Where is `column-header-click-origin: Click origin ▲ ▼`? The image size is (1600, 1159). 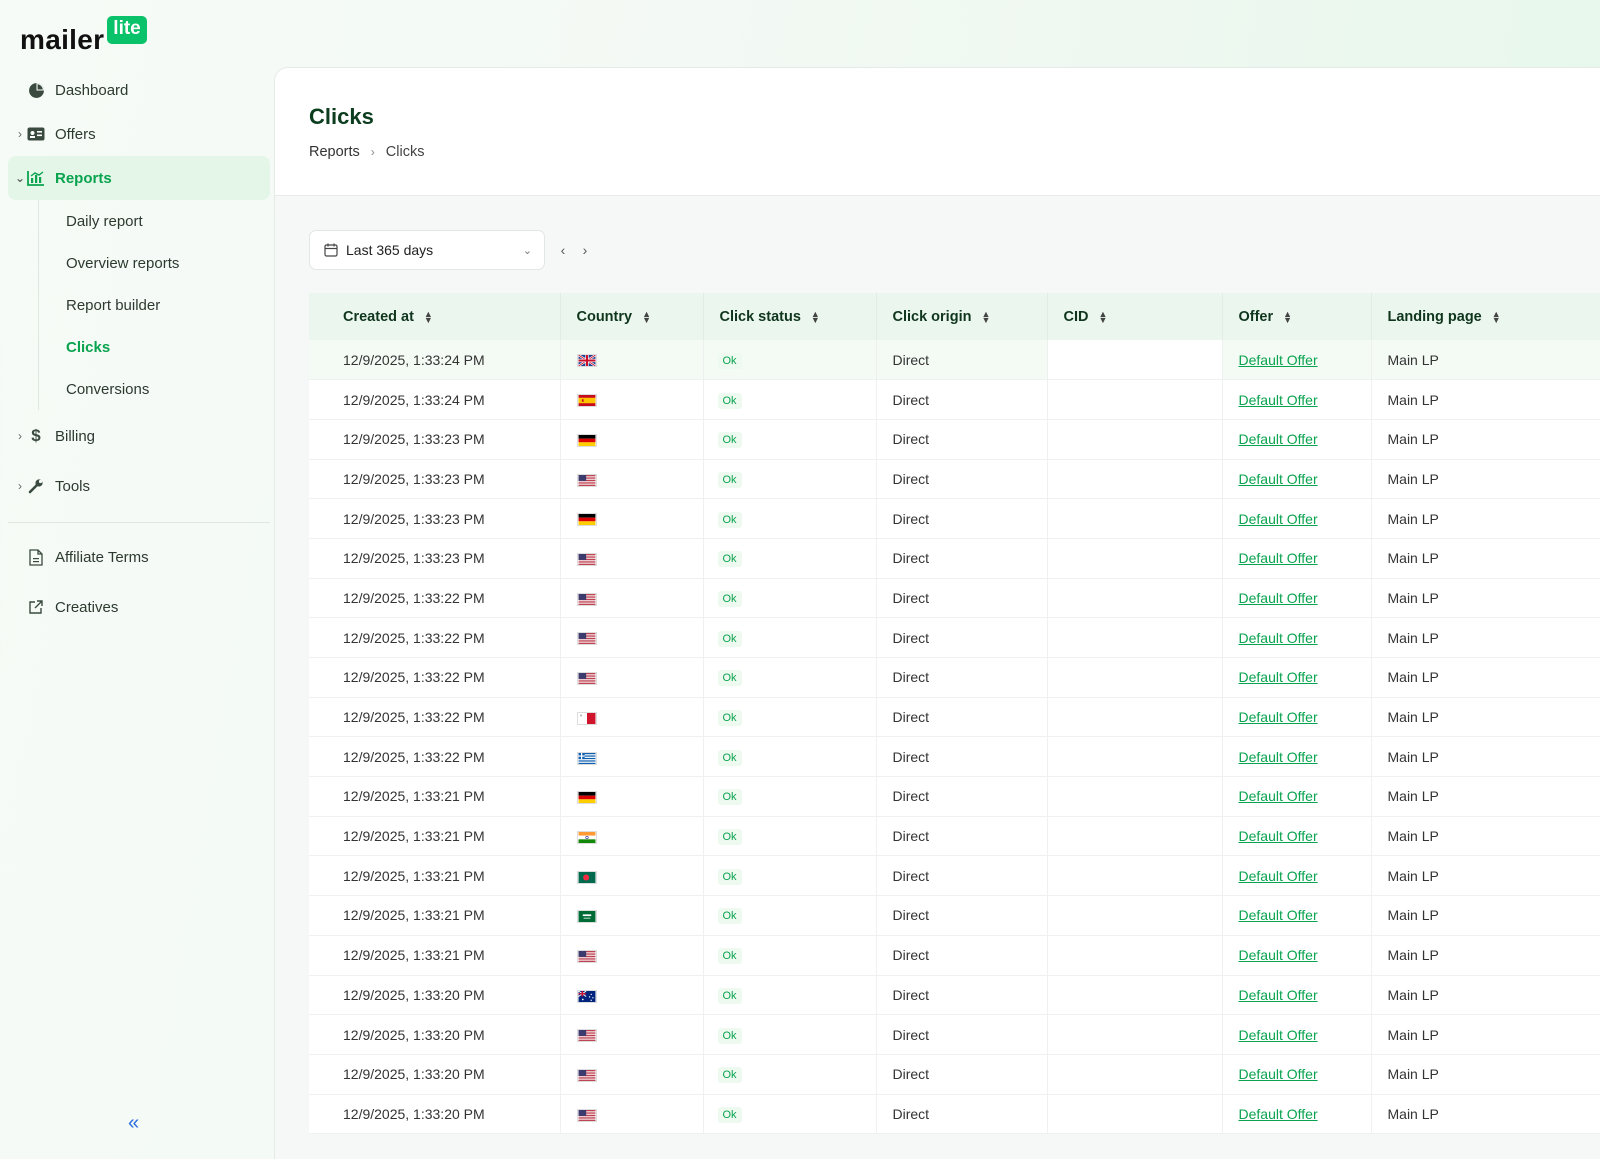 column-header-click-origin: Click origin ▲ ▼ is located at coordinates (962, 316).